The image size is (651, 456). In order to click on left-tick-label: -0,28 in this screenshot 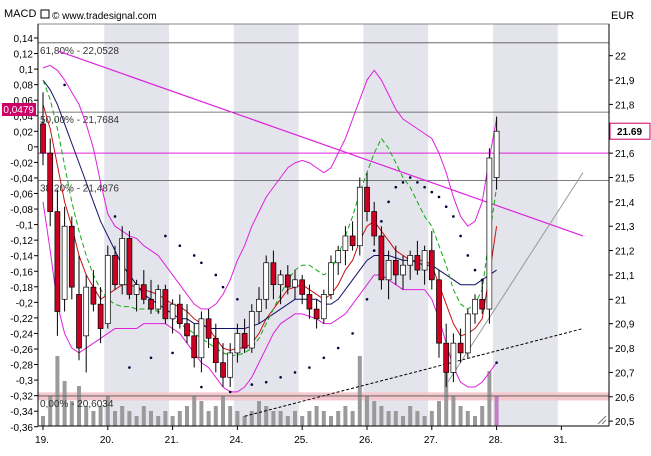, I will do `click(21, 366)`.